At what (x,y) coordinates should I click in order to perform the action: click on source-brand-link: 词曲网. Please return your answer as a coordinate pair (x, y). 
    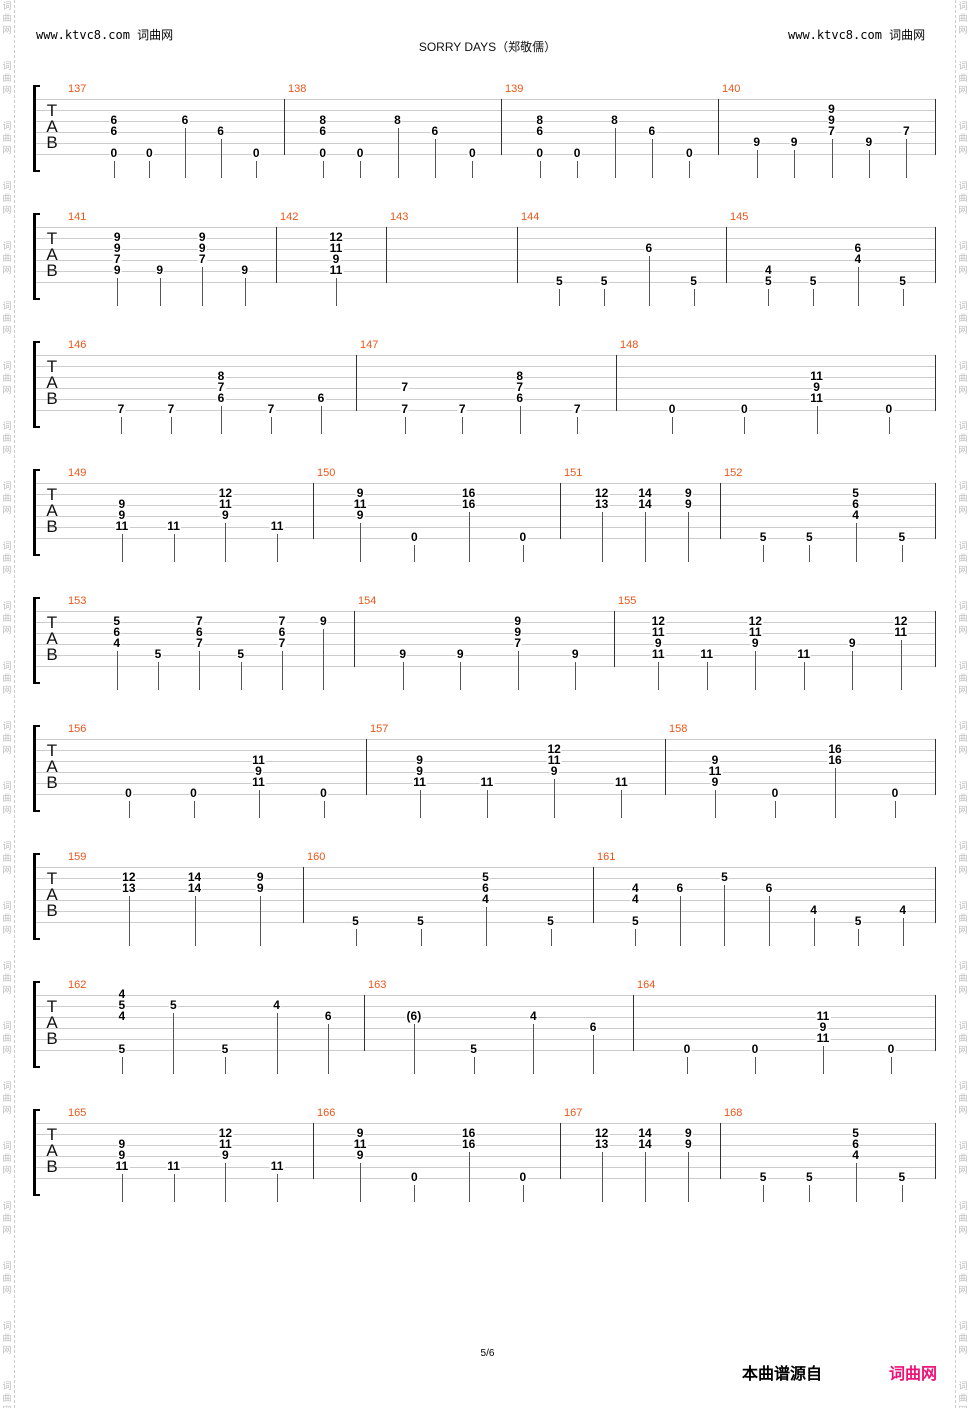
    Looking at the image, I should click on (913, 1374).